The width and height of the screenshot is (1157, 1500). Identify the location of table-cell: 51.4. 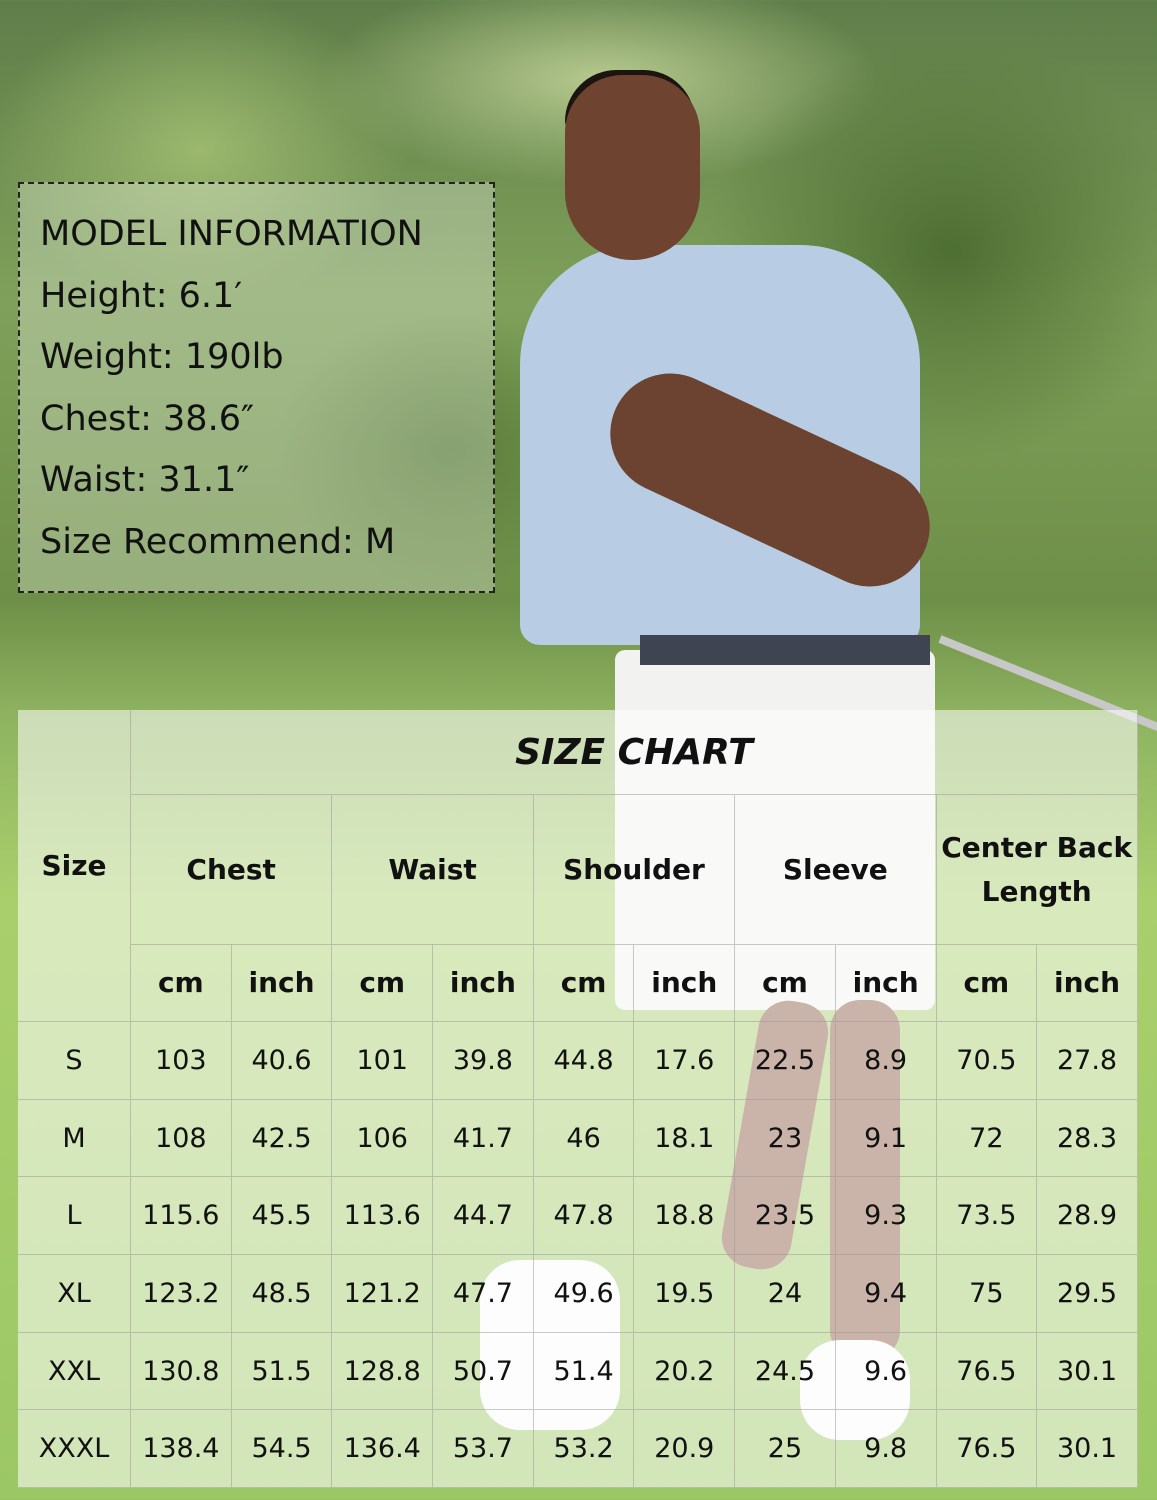
(584, 1371).